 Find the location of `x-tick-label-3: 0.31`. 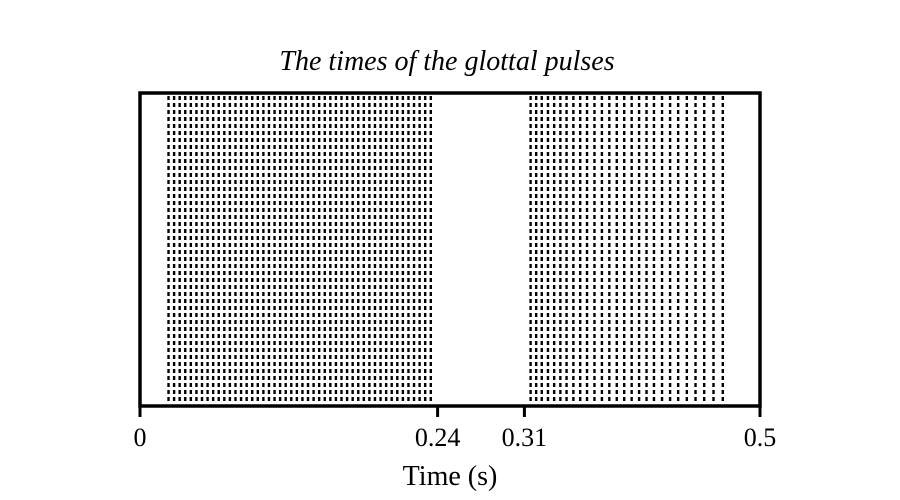

x-tick-label-3: 0.31 is located at coordinates (525, 437).